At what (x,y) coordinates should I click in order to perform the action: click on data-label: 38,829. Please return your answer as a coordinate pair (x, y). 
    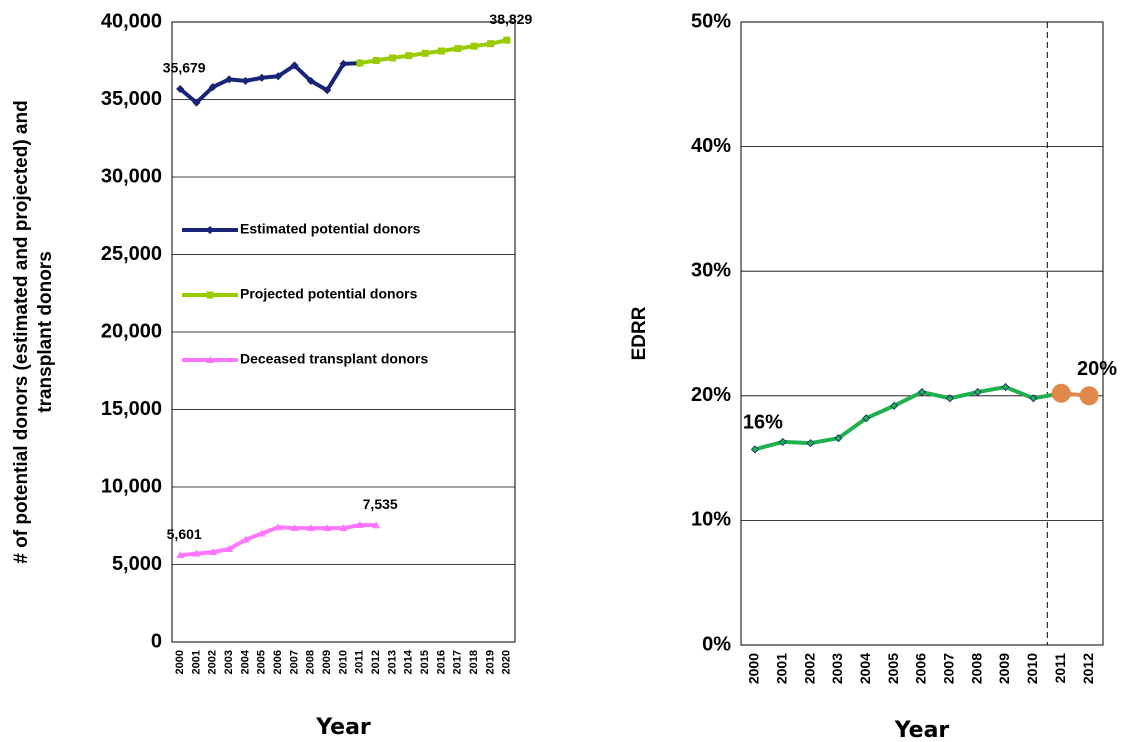
    Looking at the image, I should click on (510, 19).